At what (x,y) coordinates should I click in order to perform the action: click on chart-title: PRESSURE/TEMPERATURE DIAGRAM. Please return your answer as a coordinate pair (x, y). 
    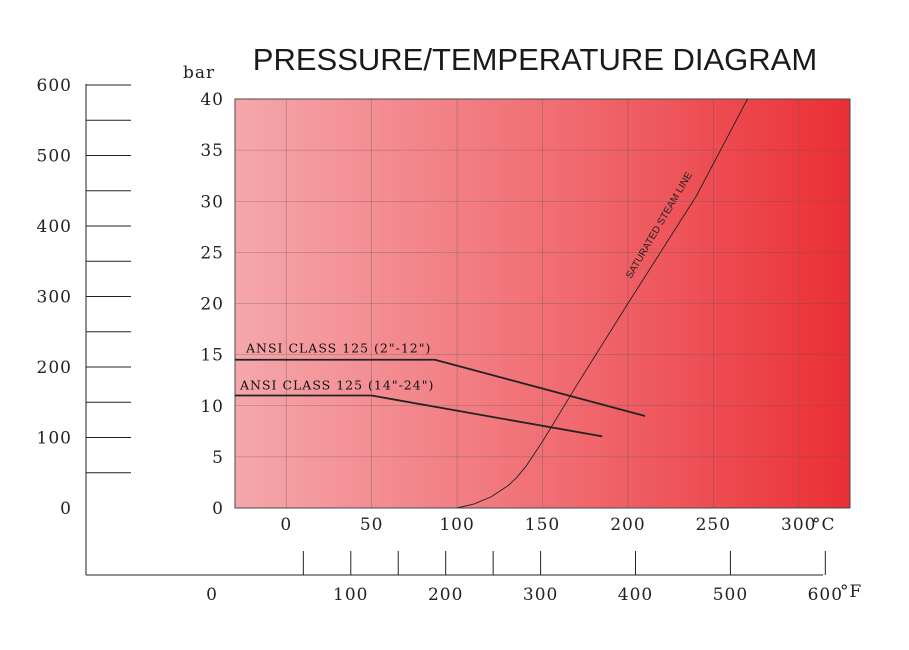
    Looking at the image, I should click on (535, 59).